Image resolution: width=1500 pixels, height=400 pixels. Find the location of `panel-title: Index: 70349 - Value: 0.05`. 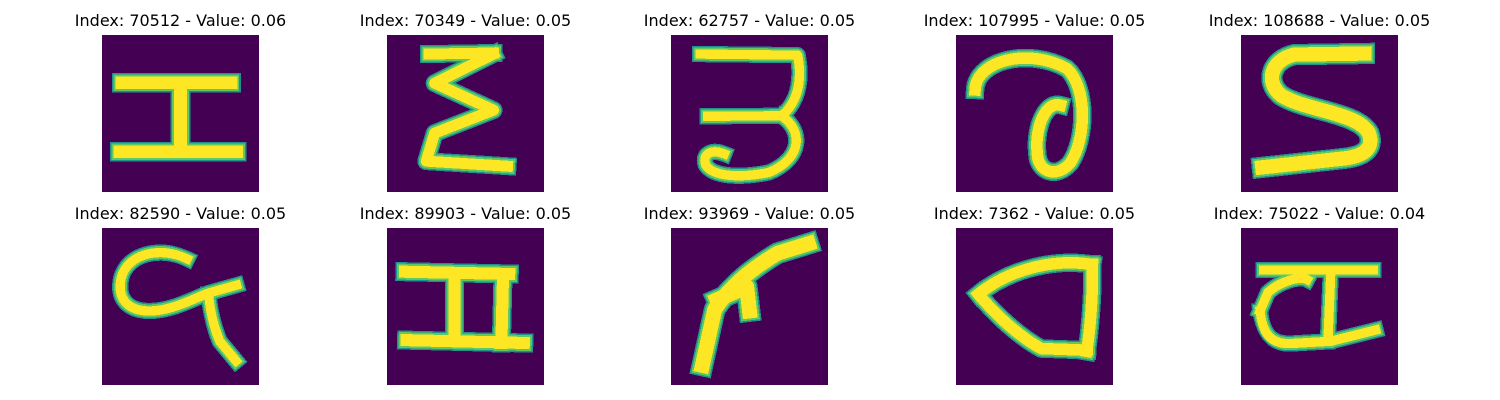

panel-title: Index: 70349 - Value: 0.05 is located at coordinates (465, 20).